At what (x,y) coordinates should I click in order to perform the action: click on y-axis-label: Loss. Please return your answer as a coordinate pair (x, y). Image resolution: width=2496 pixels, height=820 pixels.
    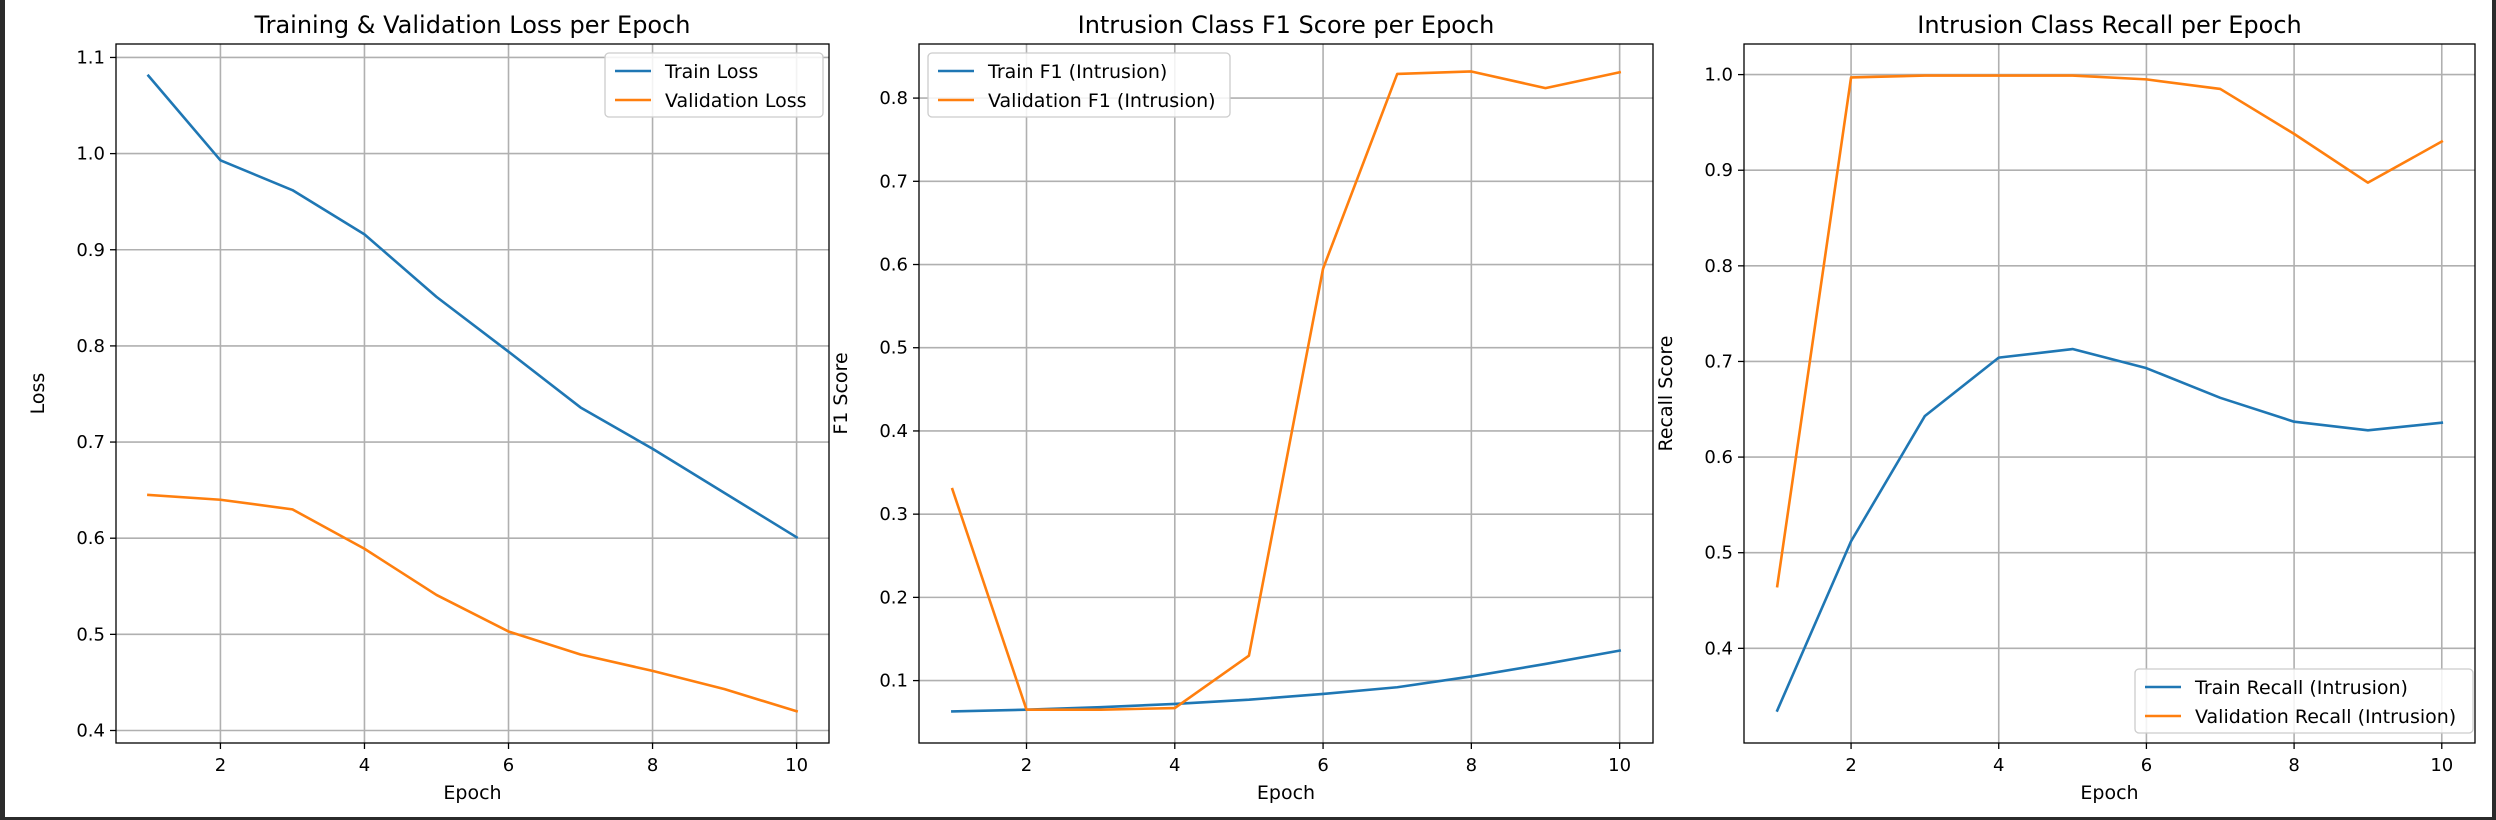
    Looking at the image, I should click on (38, 394).